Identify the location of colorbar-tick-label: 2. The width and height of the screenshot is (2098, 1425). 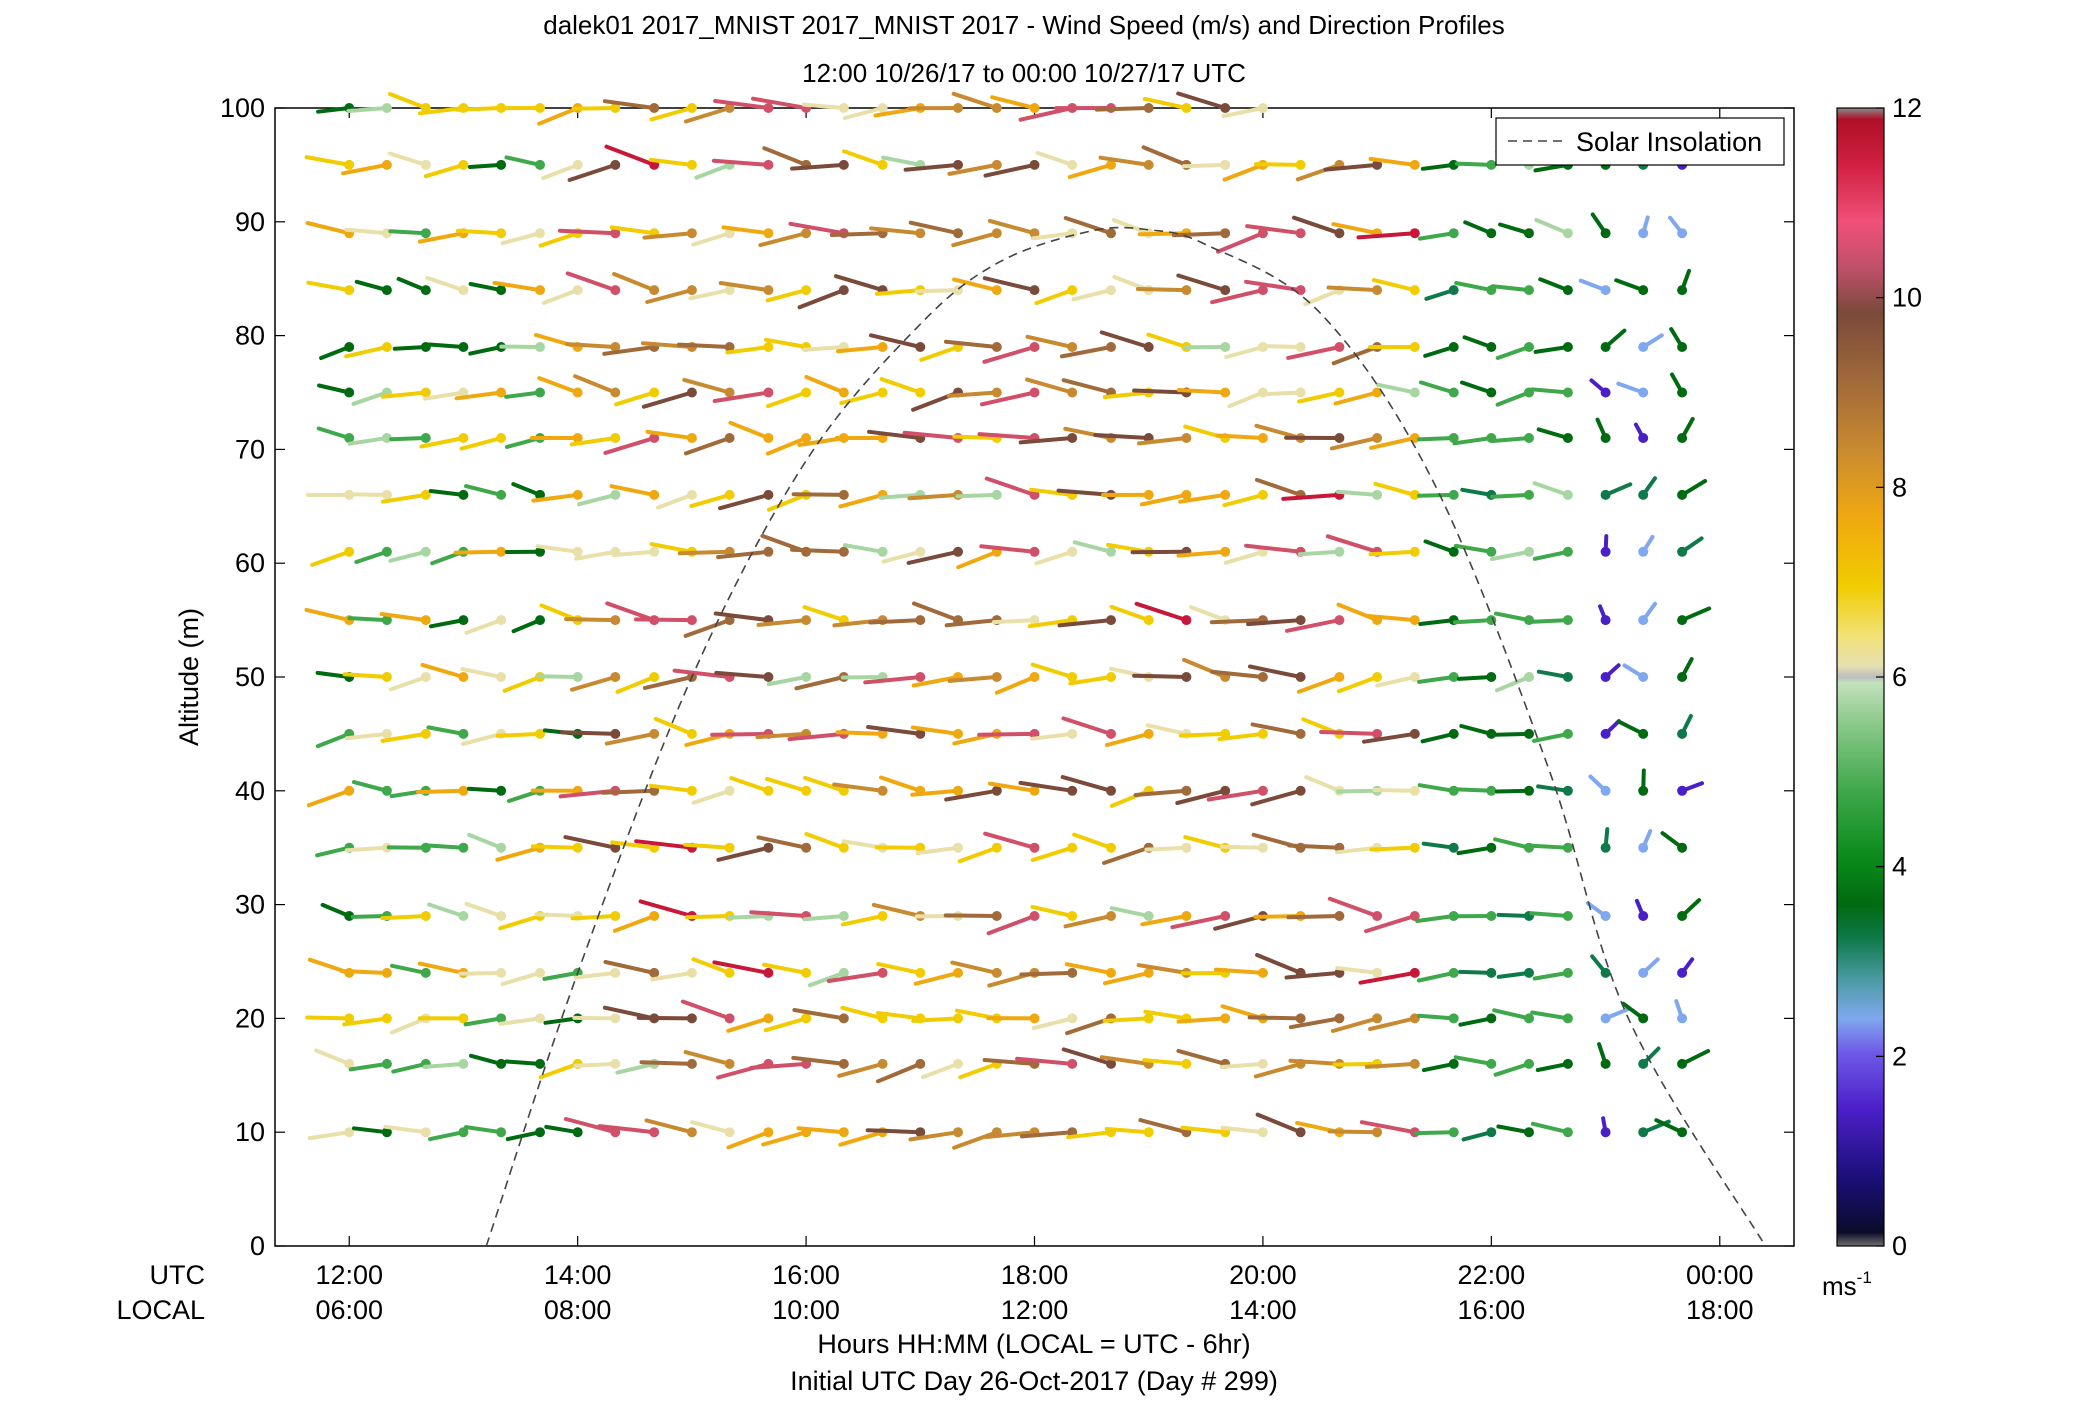
(1899, 1056).